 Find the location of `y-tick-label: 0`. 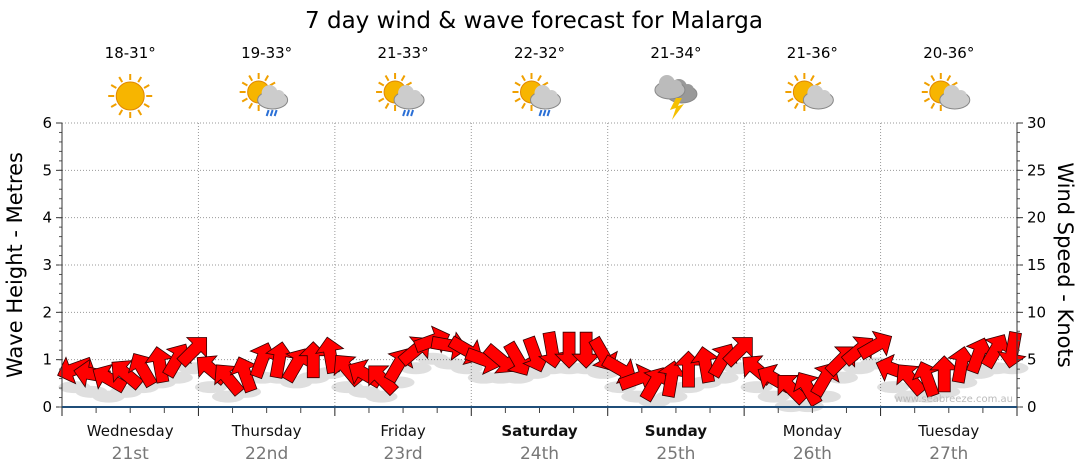

y-tick-label: 0 is located at coordinates (47, 407).